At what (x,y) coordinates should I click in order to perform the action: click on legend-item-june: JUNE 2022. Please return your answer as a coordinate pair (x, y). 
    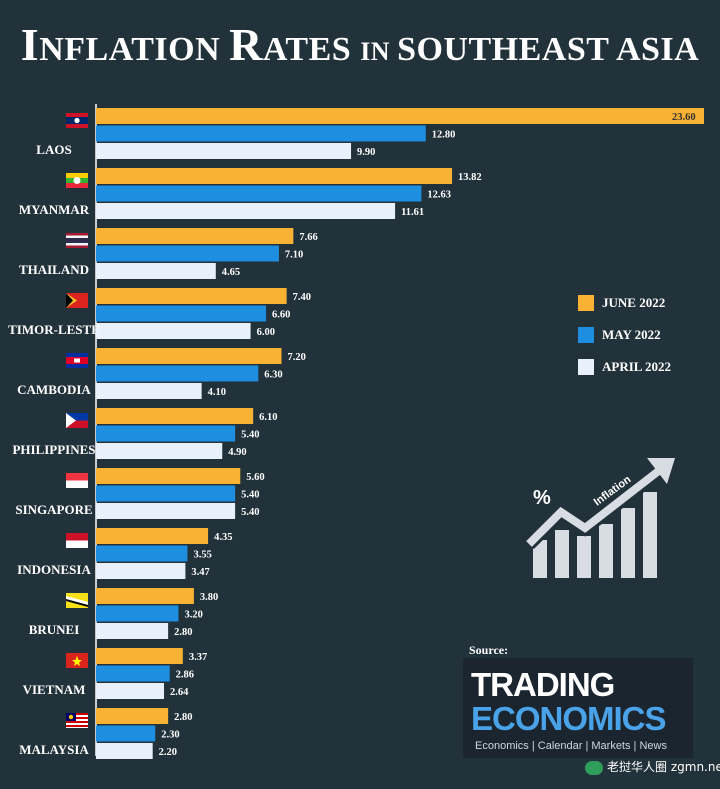
    Looking at the image, I should click on (624, 303).